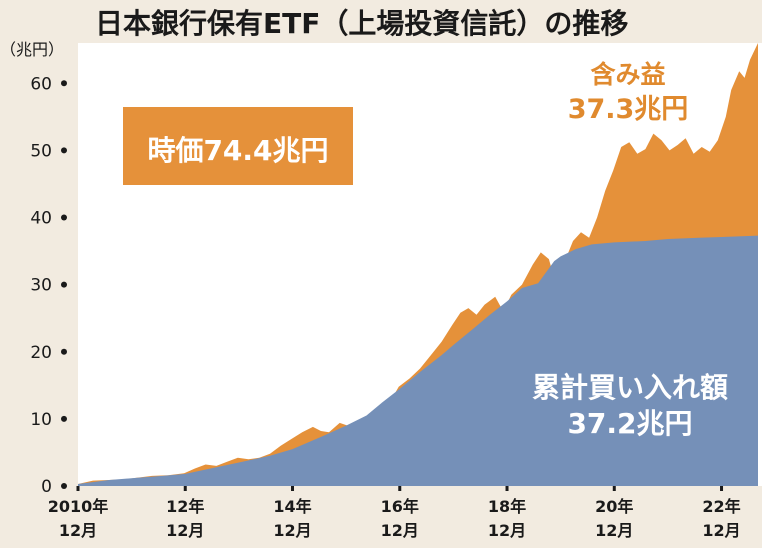  Describe the element at coordinates (630, 387) in the screenshot. I see `cumulative-label: 累計買い入れ額` at that location.